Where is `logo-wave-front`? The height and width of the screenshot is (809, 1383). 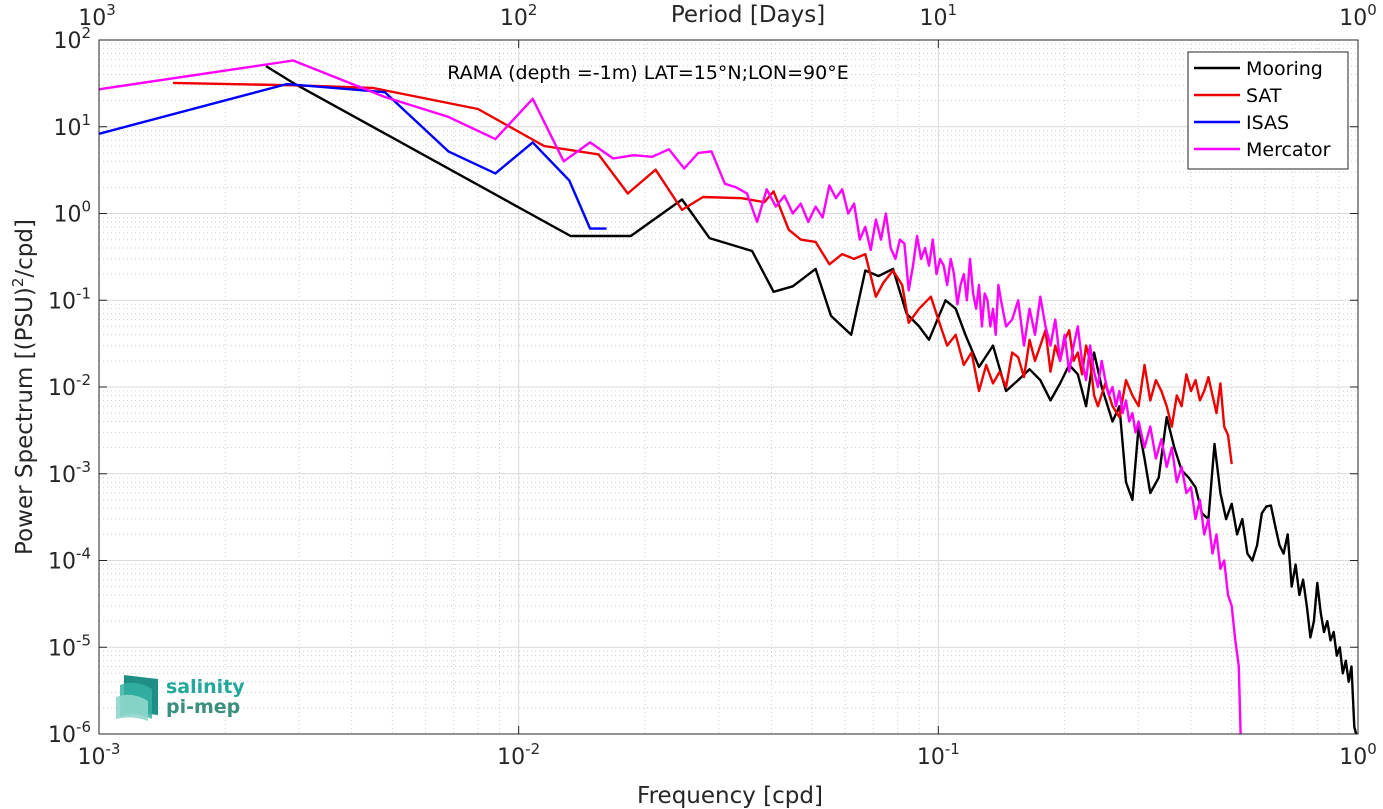 logo-wave-front is located at coordinates (132, 707).